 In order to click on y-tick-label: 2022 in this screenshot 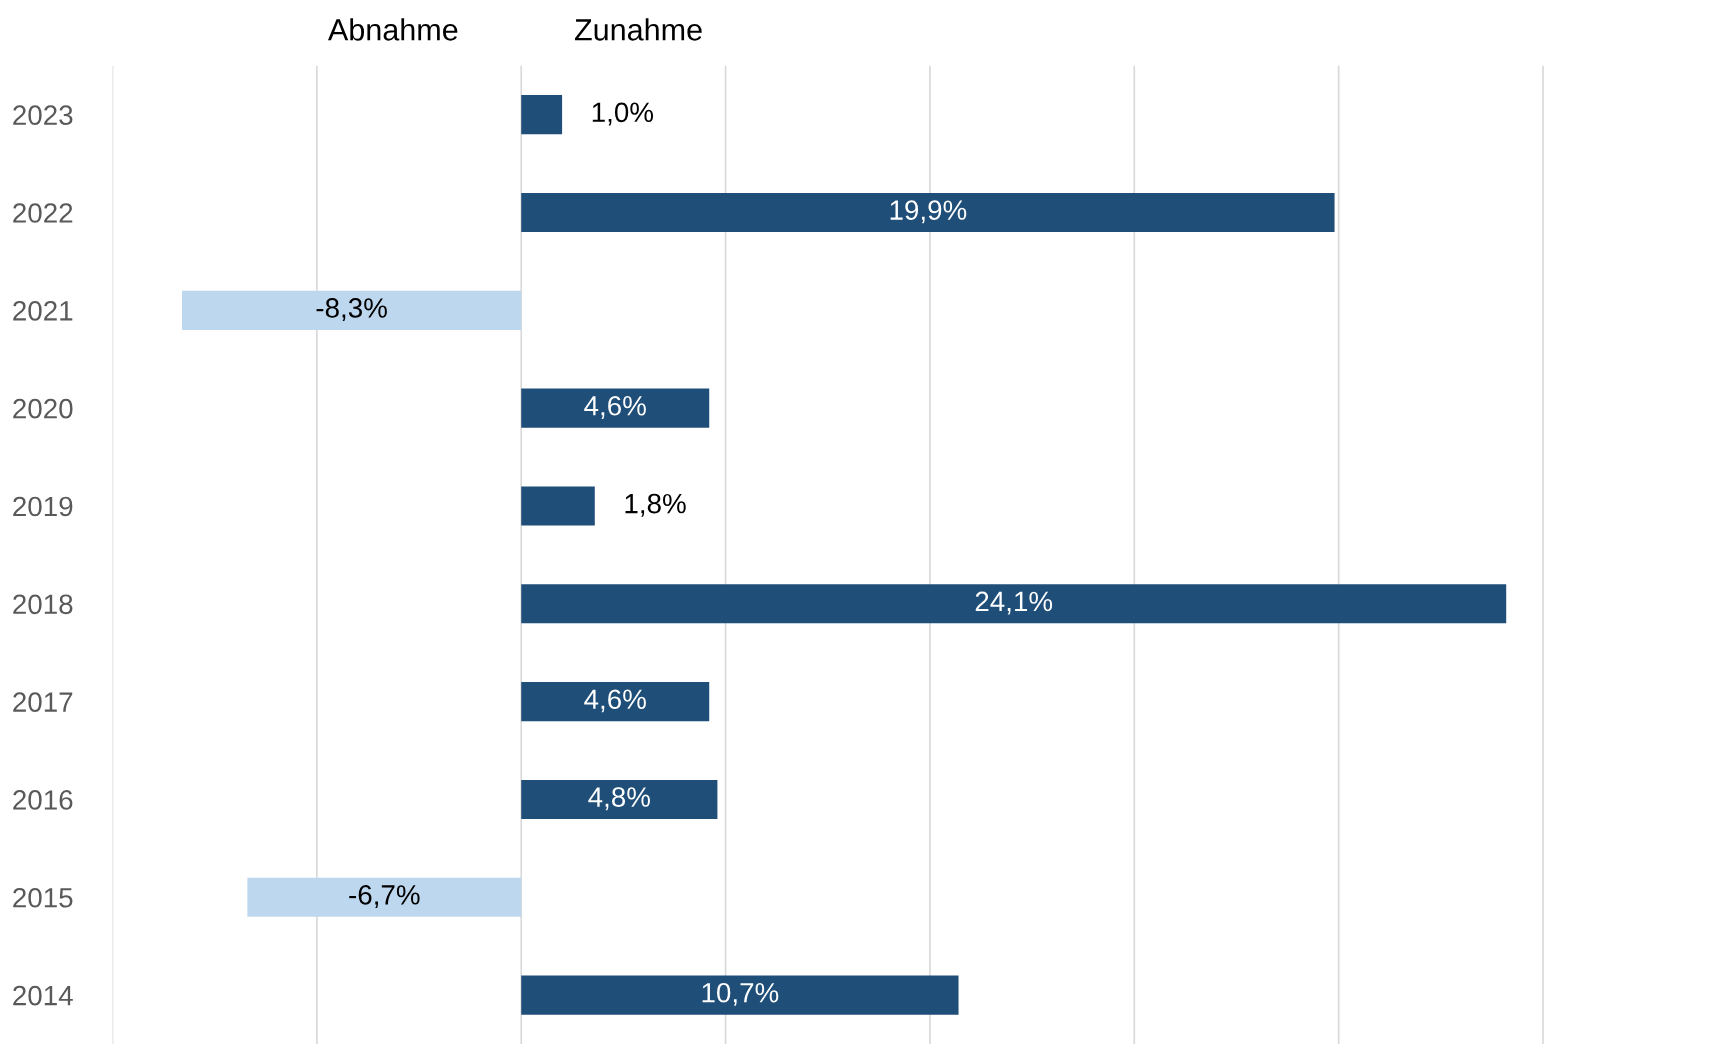, I will do `click(43, 213)`.